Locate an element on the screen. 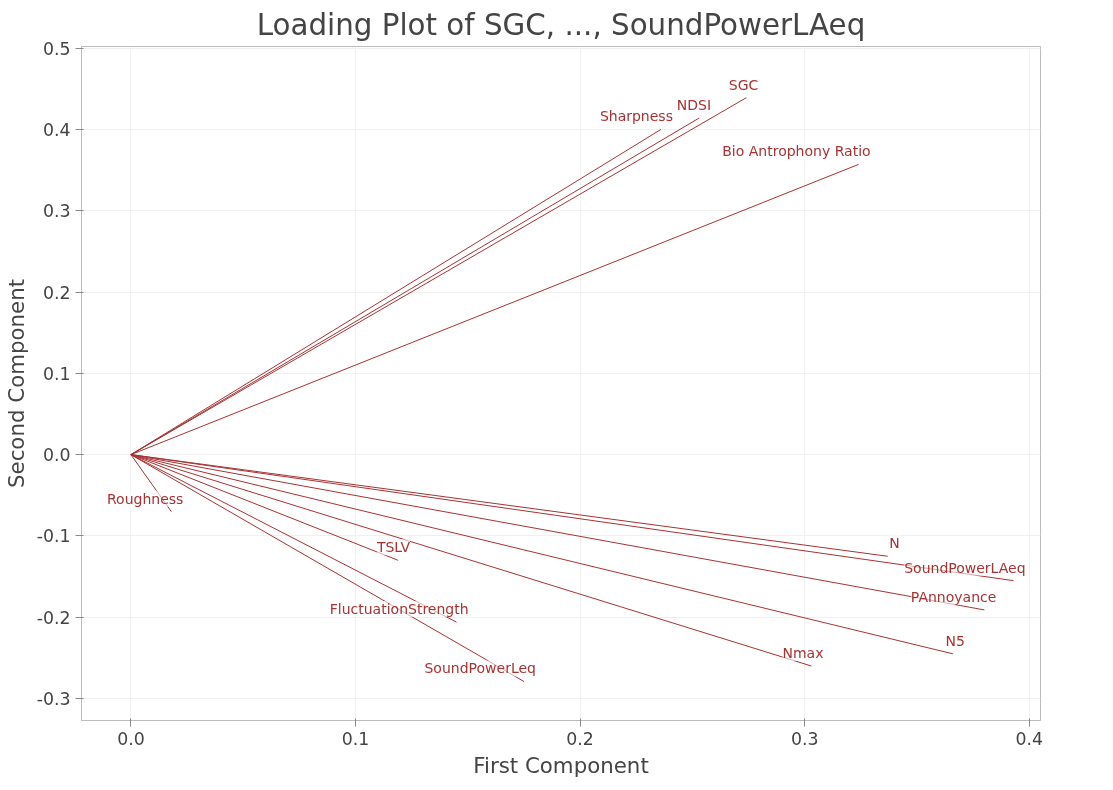 Image resolution: width=1113 pixels, height=790 pixels. x-tick-label: 0.0 is located at coordinates (131, 738).